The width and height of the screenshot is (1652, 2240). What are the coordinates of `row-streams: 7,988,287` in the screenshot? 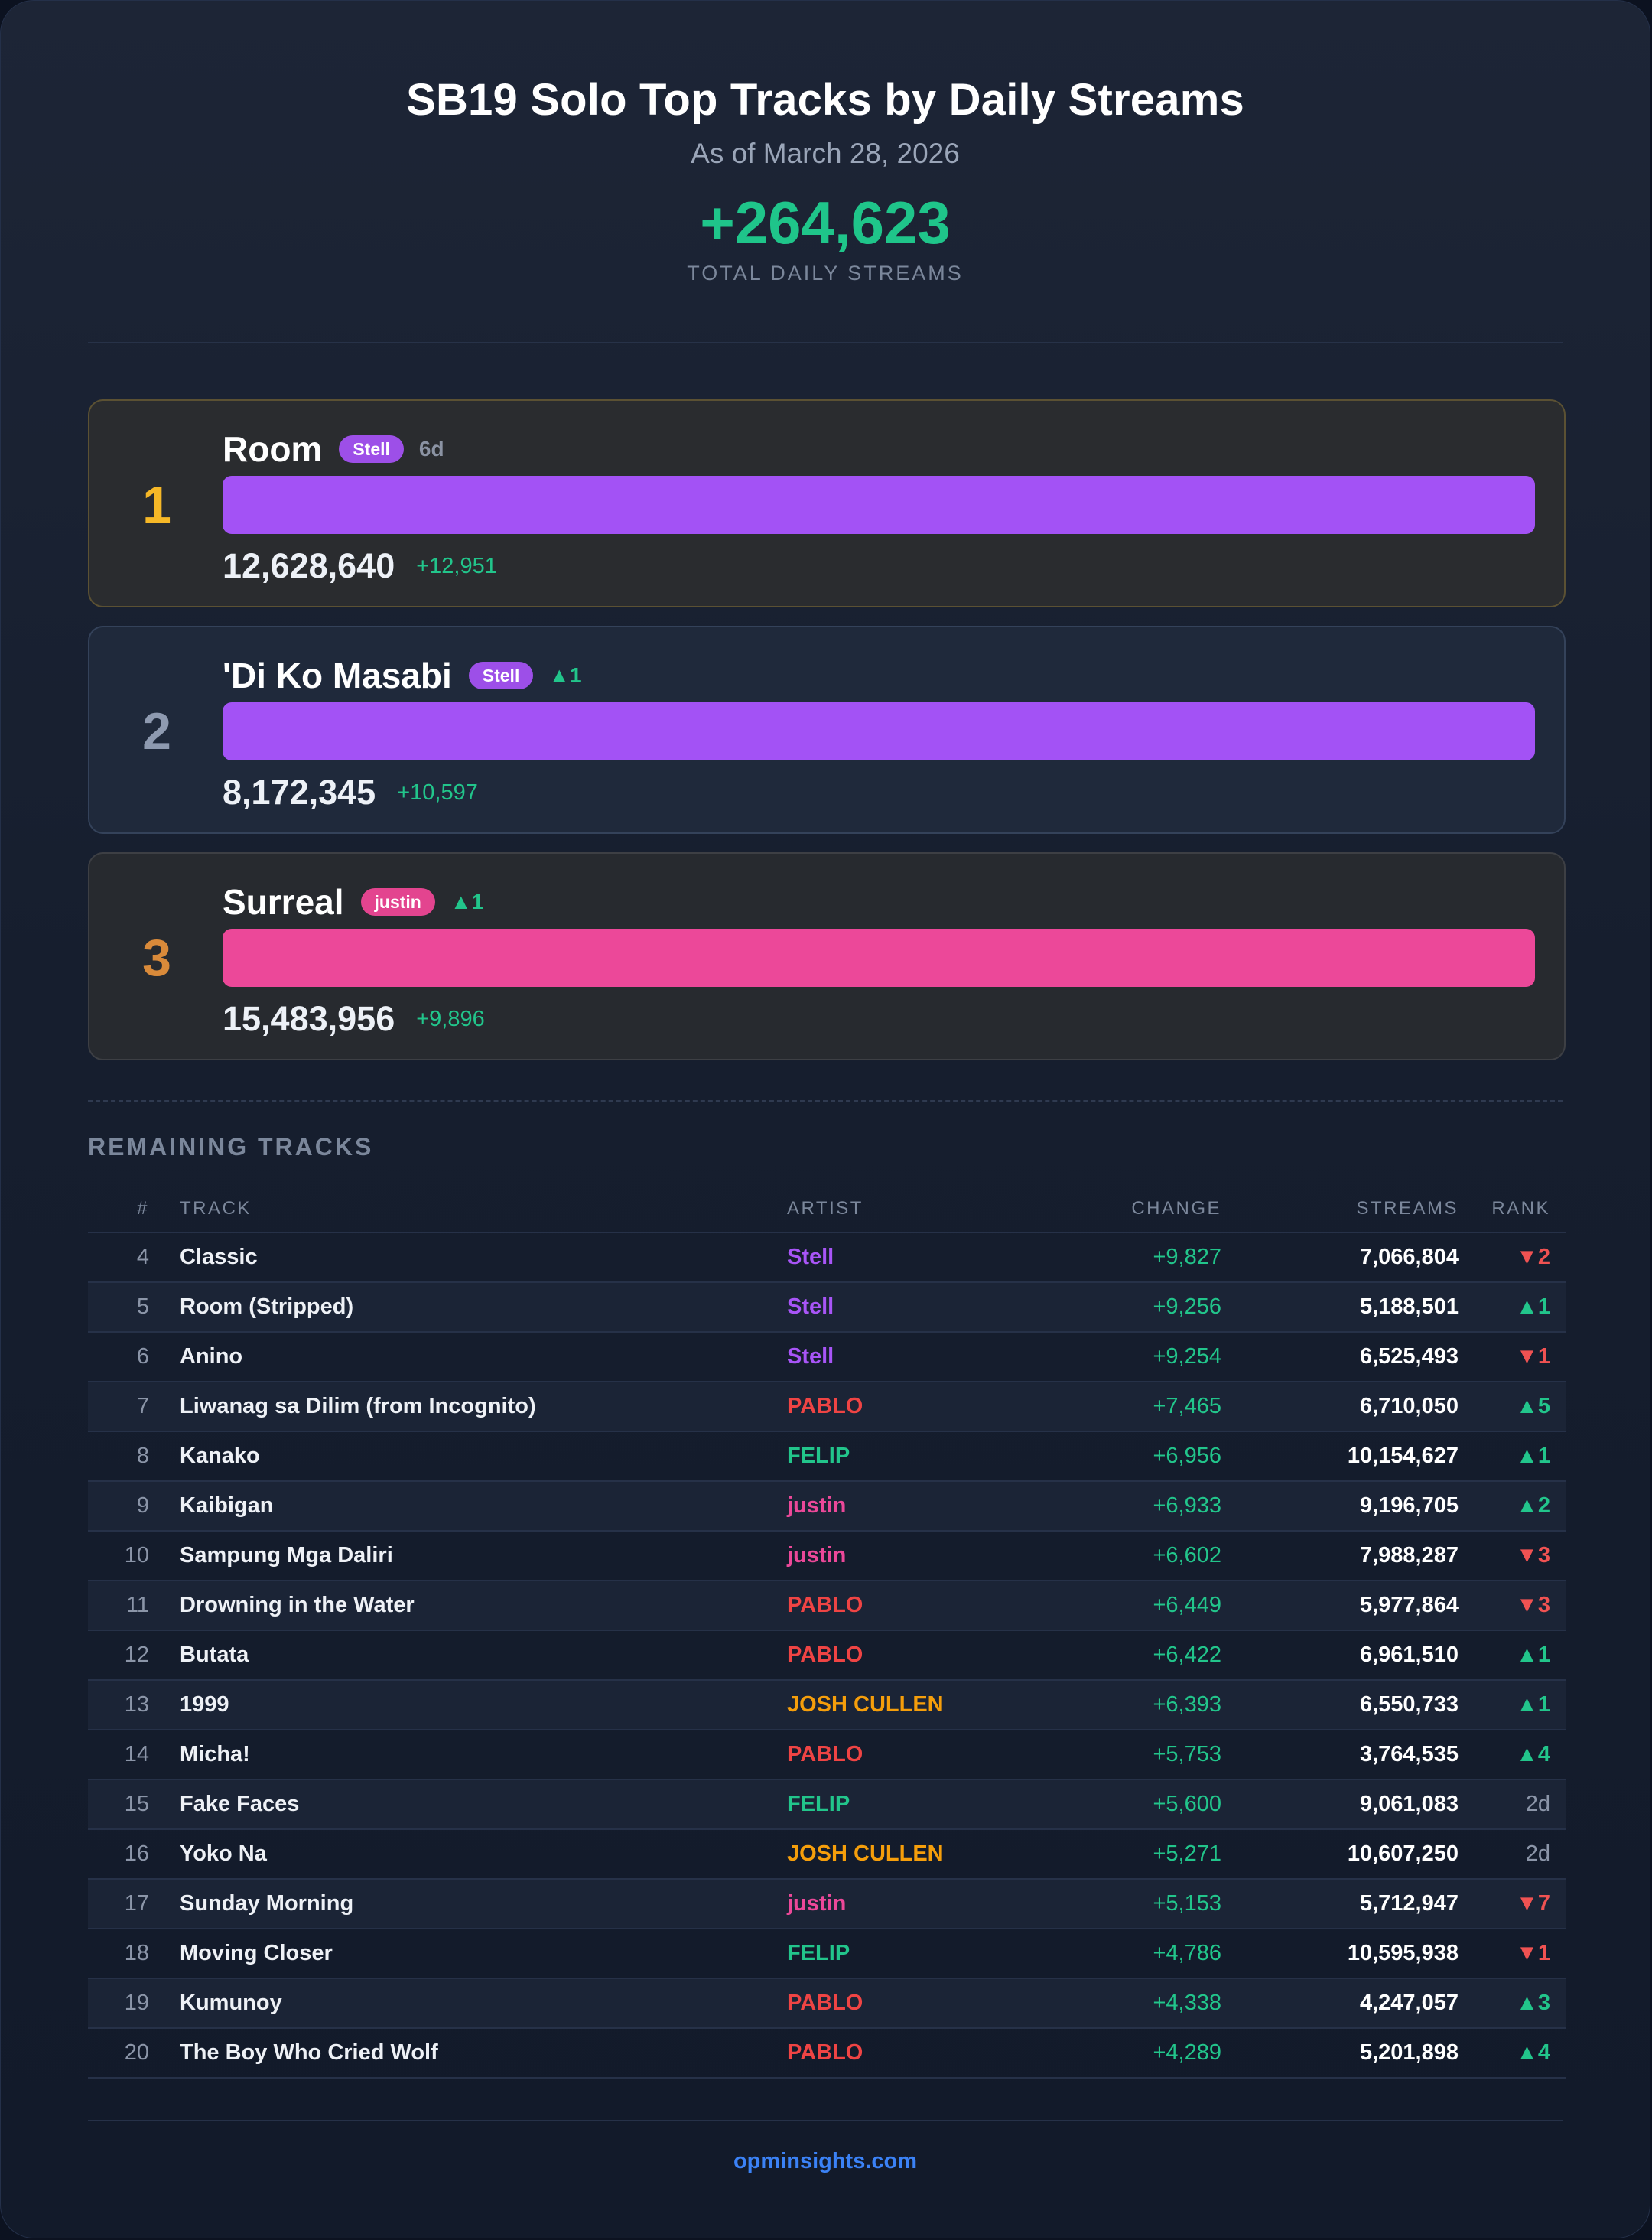 It's located at (1409, 1555).